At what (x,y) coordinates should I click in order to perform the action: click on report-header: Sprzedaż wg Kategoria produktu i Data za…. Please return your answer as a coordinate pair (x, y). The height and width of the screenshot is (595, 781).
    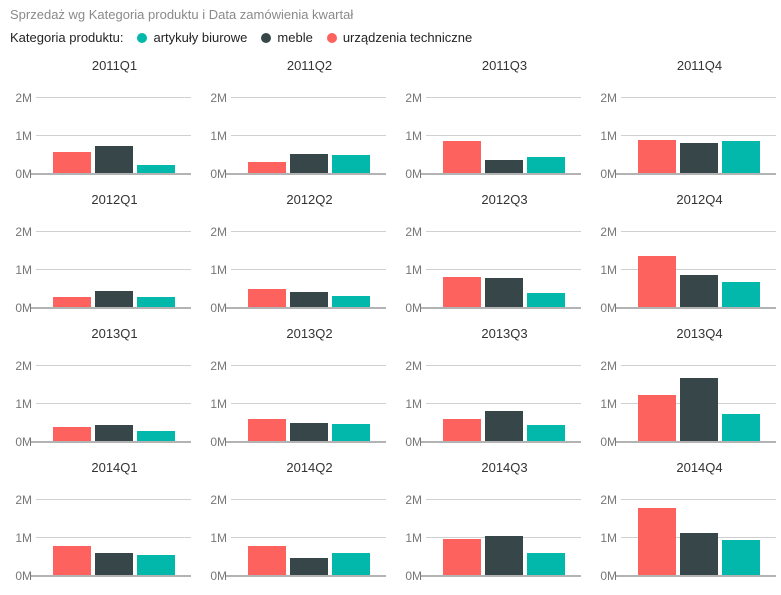
    Looking at the image, I should click on (390, 12).